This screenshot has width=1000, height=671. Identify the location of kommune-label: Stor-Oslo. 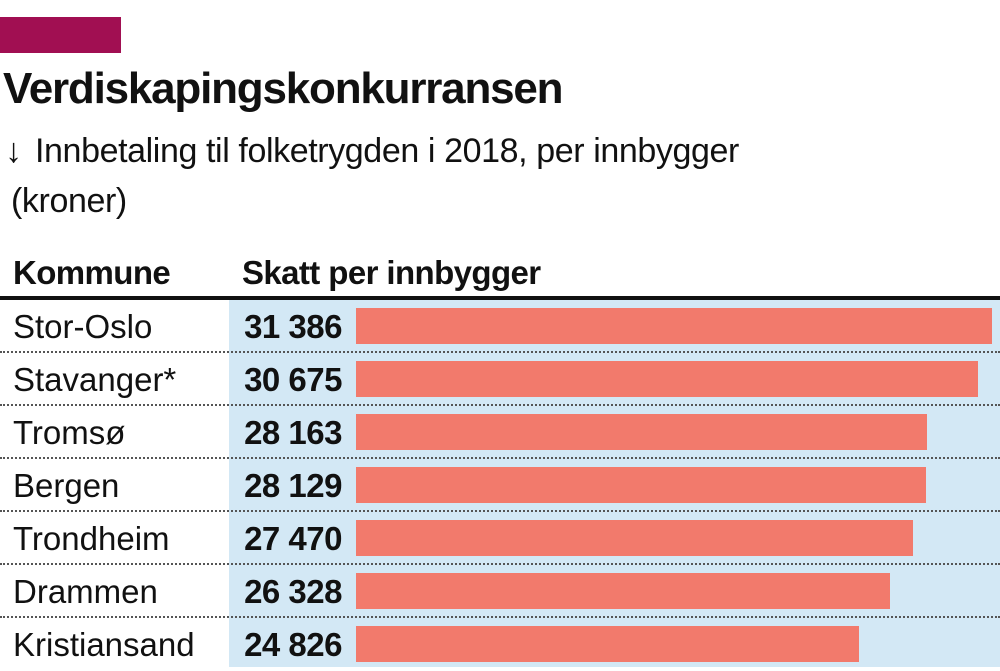
(83, 326).